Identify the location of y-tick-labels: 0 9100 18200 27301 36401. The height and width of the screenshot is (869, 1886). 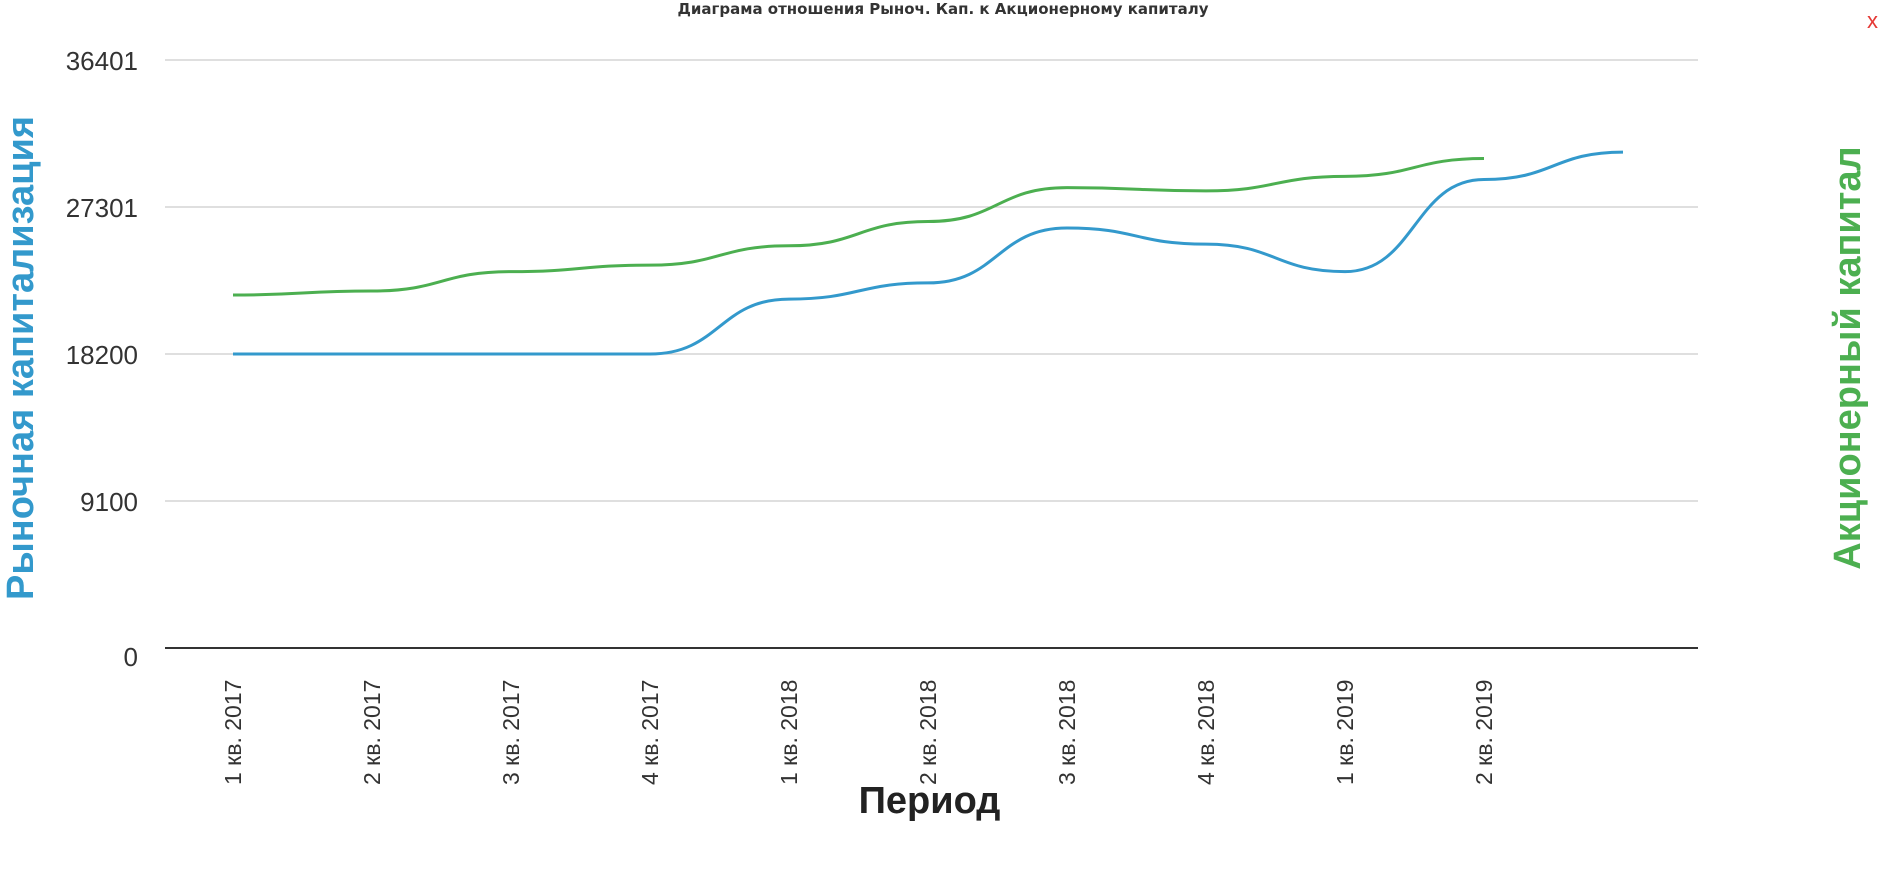
(102, 359).